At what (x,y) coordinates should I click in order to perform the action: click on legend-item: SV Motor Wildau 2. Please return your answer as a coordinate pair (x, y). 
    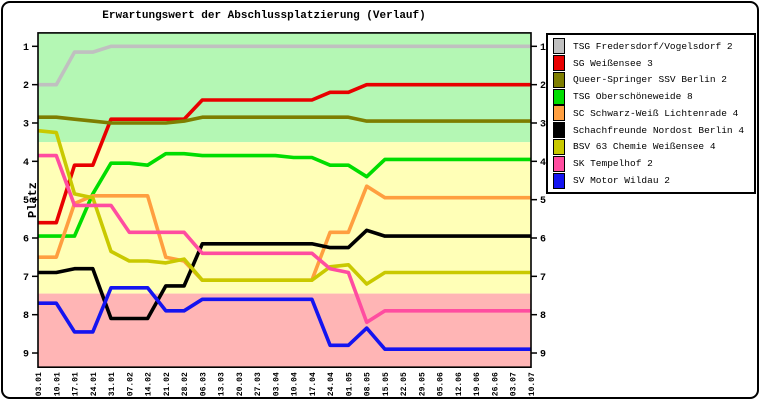
    Looking at the image, I should click on (651, 180).